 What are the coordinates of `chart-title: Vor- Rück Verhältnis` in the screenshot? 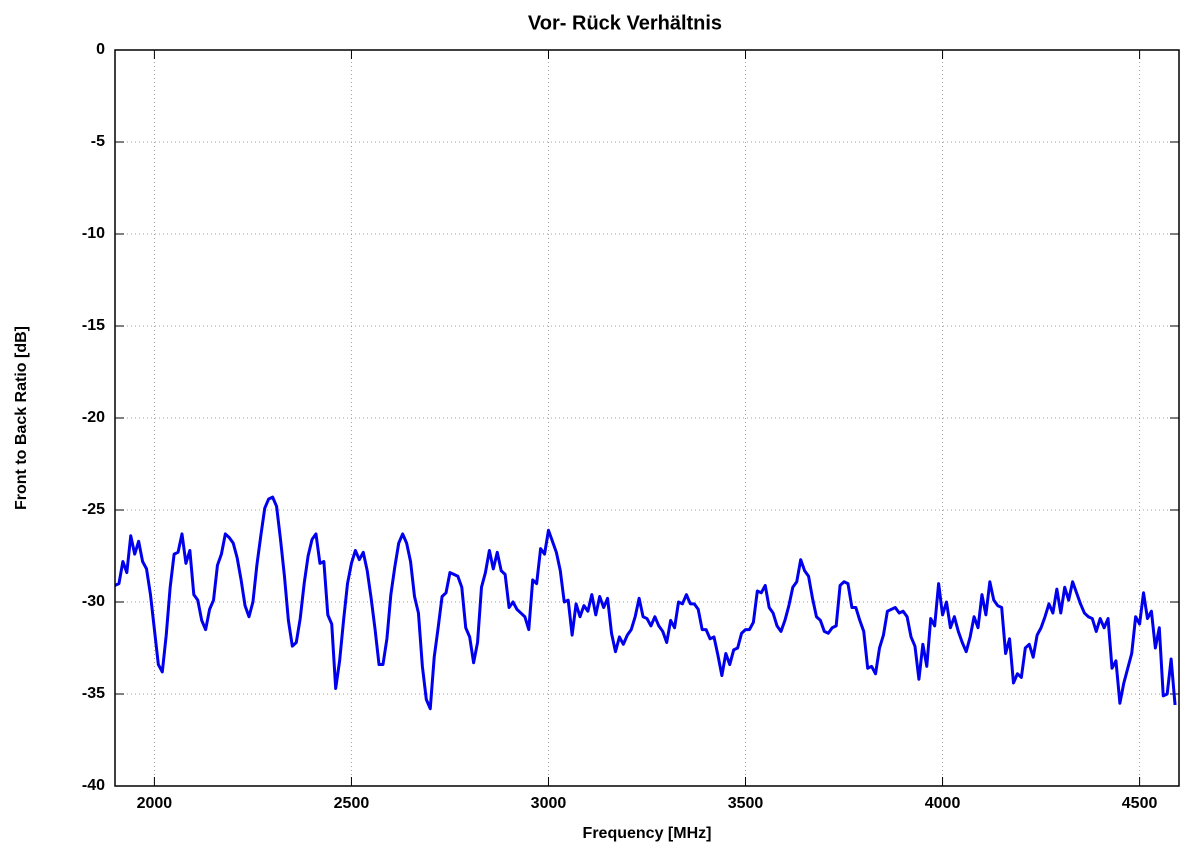 It's located at (625, 23).